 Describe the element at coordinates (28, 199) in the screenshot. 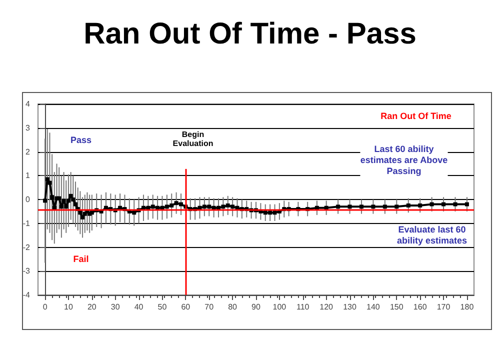

I see `y-tick-label: 0` at that location.